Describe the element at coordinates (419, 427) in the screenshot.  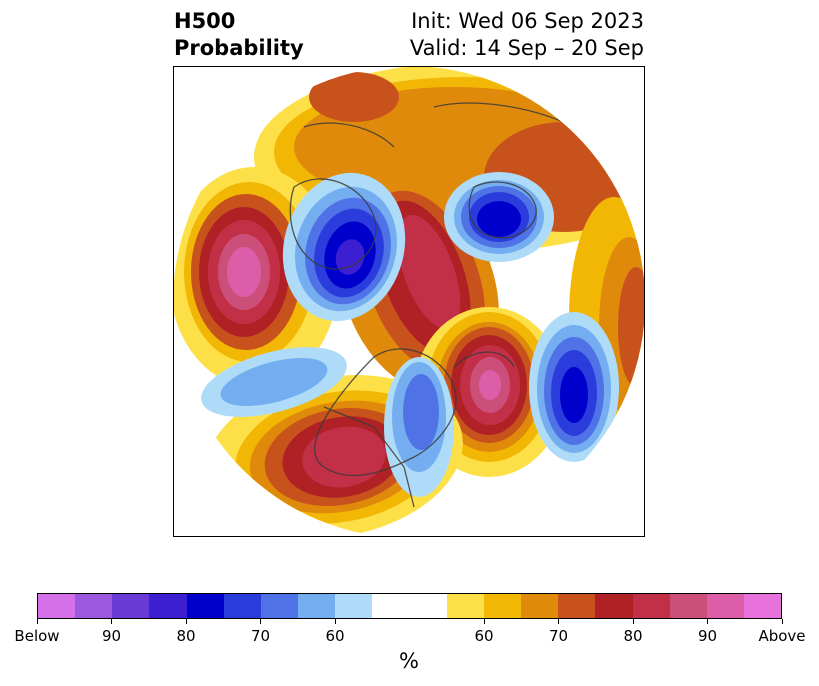
I see `below-normal-region-great-lakes` at that location.